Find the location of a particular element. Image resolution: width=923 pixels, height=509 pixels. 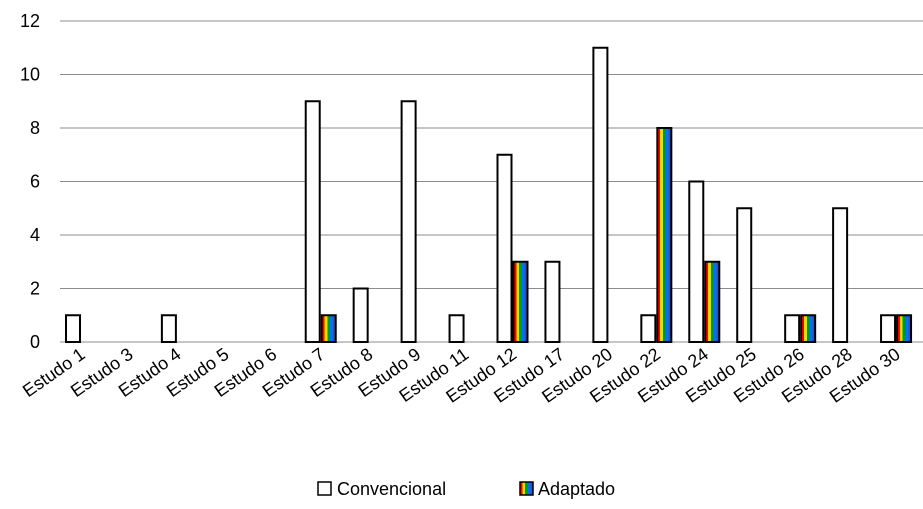

y-tick-label: 10 is located at coordinates (30, 75).